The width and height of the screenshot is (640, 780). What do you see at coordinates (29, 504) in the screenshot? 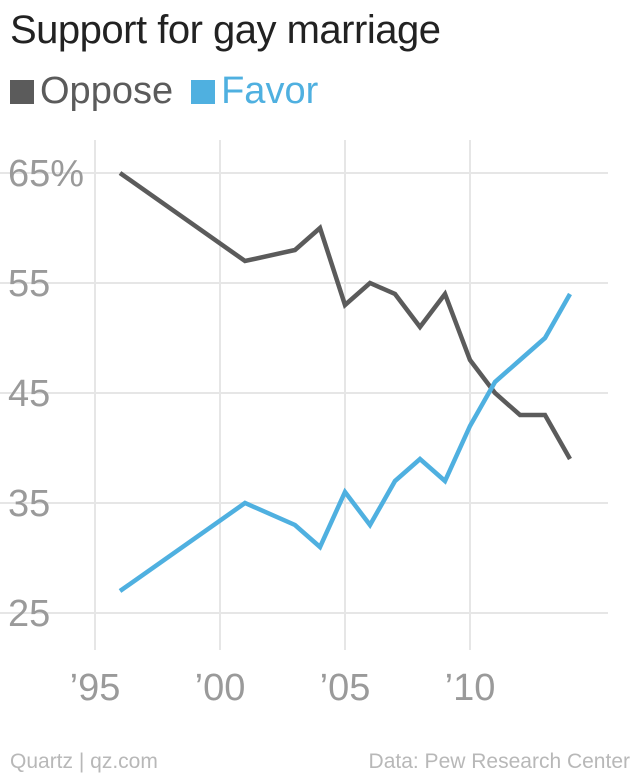
I see `y-tick-label: 35` at bounding box center [29, 504].